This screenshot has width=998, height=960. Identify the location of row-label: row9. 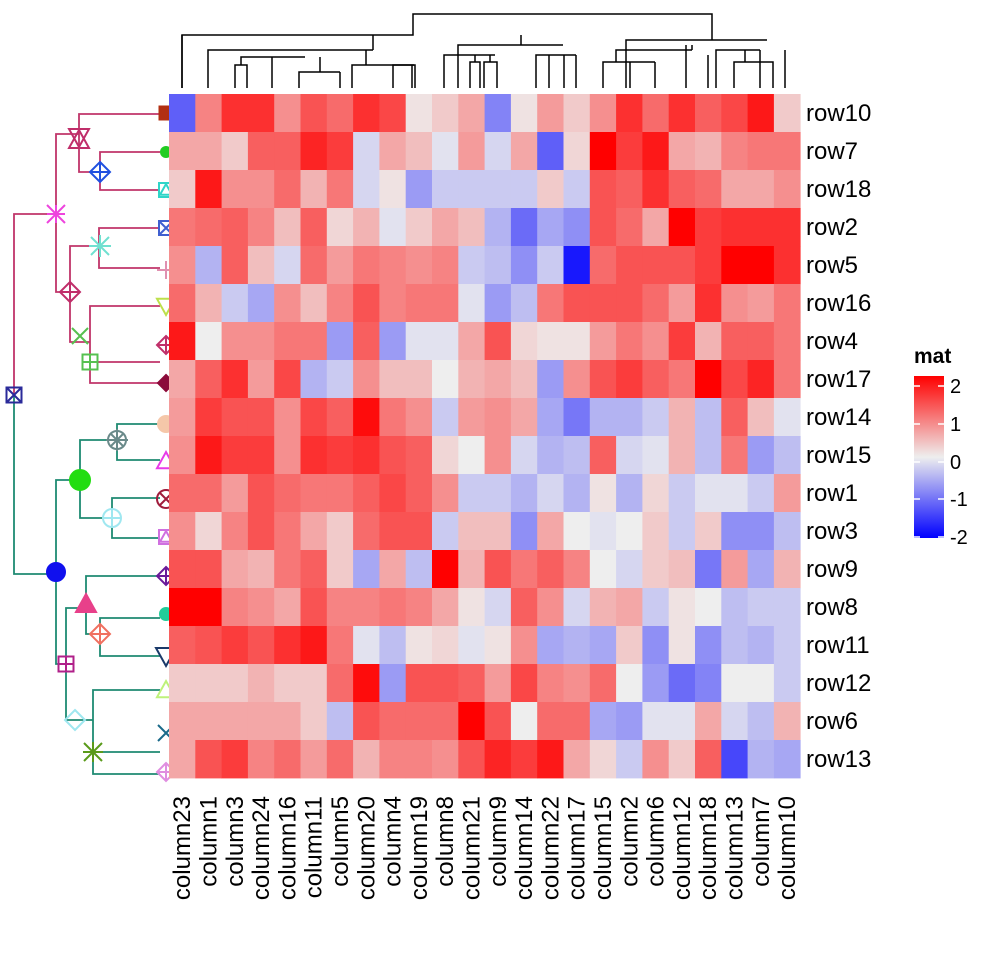
(832, 569).